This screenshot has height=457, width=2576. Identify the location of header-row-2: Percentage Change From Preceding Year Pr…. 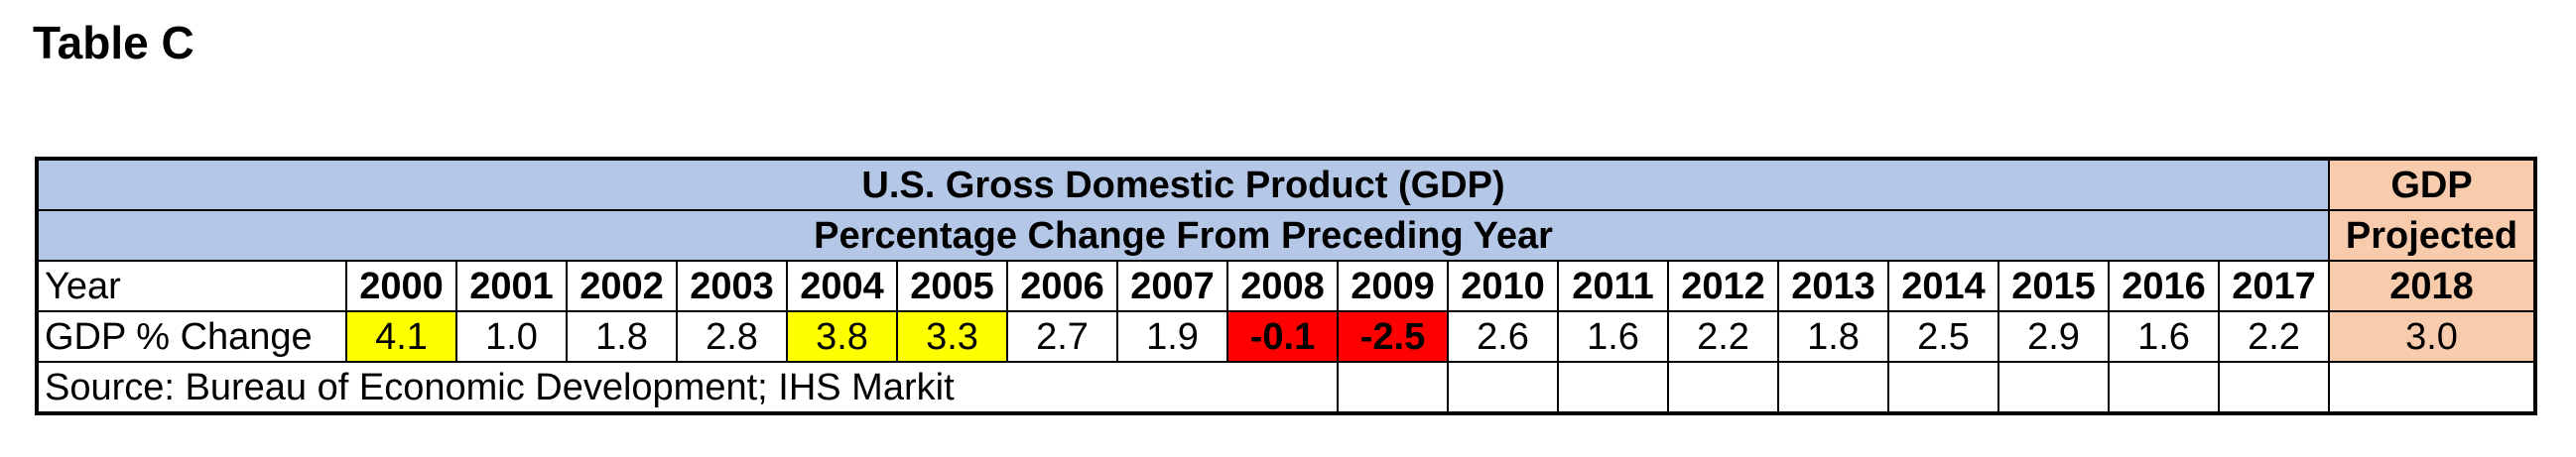
(1286, 236).